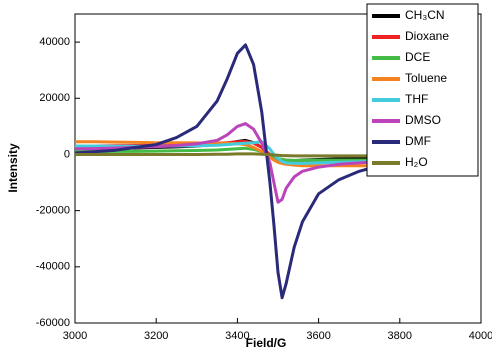 The width and height of the screenshot is (492, 348). I want to click on legend-label: Dioxane, so click(427, 36).